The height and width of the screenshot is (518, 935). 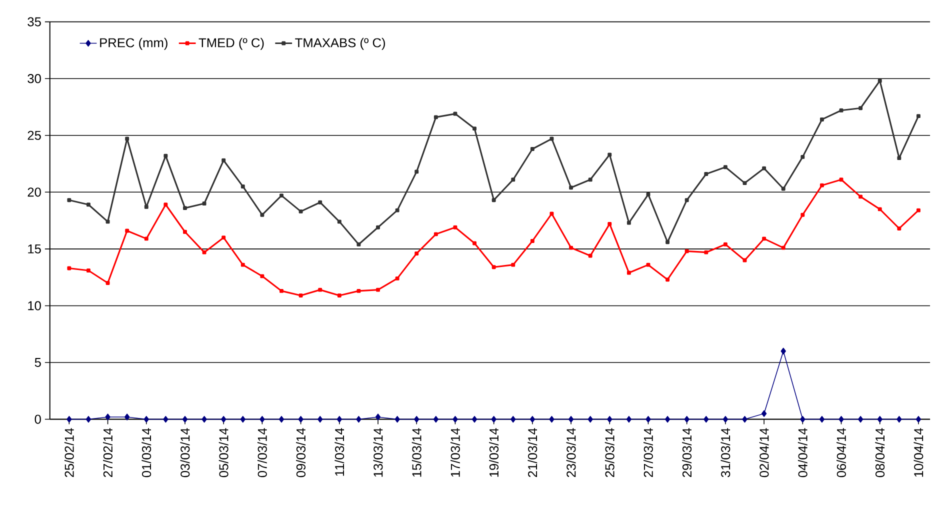 What do you see at coordinates (34, 191) in the screenshot?
I see `y-tick-label: 20` at bounding box center [34, 191].